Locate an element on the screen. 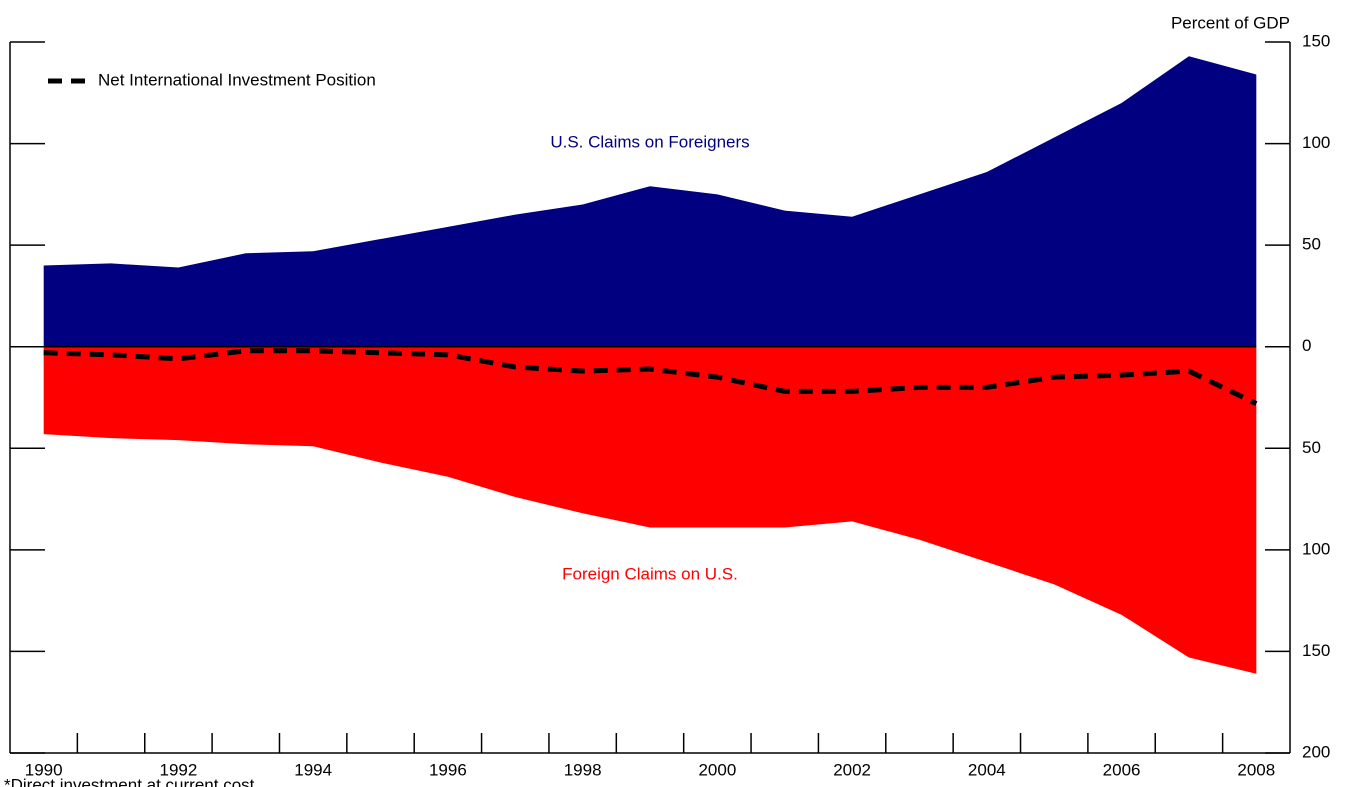 This screenshot has width=1364, height=787. line is located at coordinates (650, 377).